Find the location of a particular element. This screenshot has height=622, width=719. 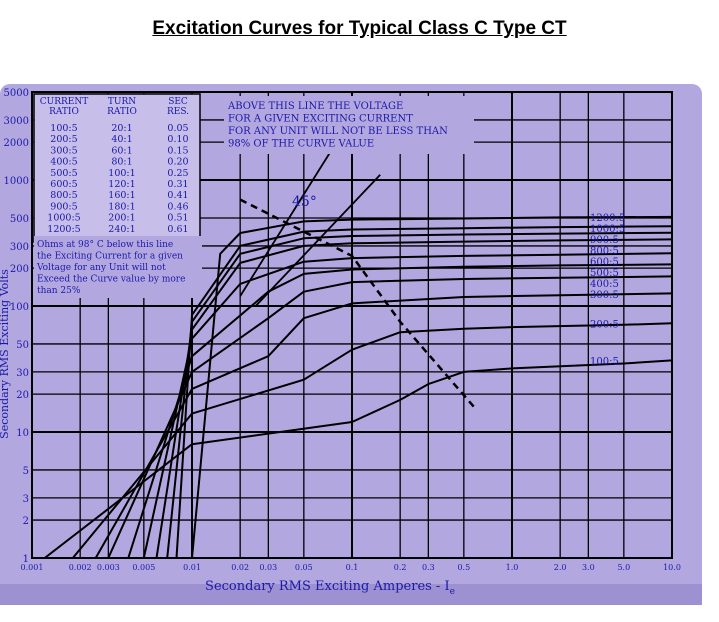

x-tick-label: 0.002 is located at coordinates (80, 567).